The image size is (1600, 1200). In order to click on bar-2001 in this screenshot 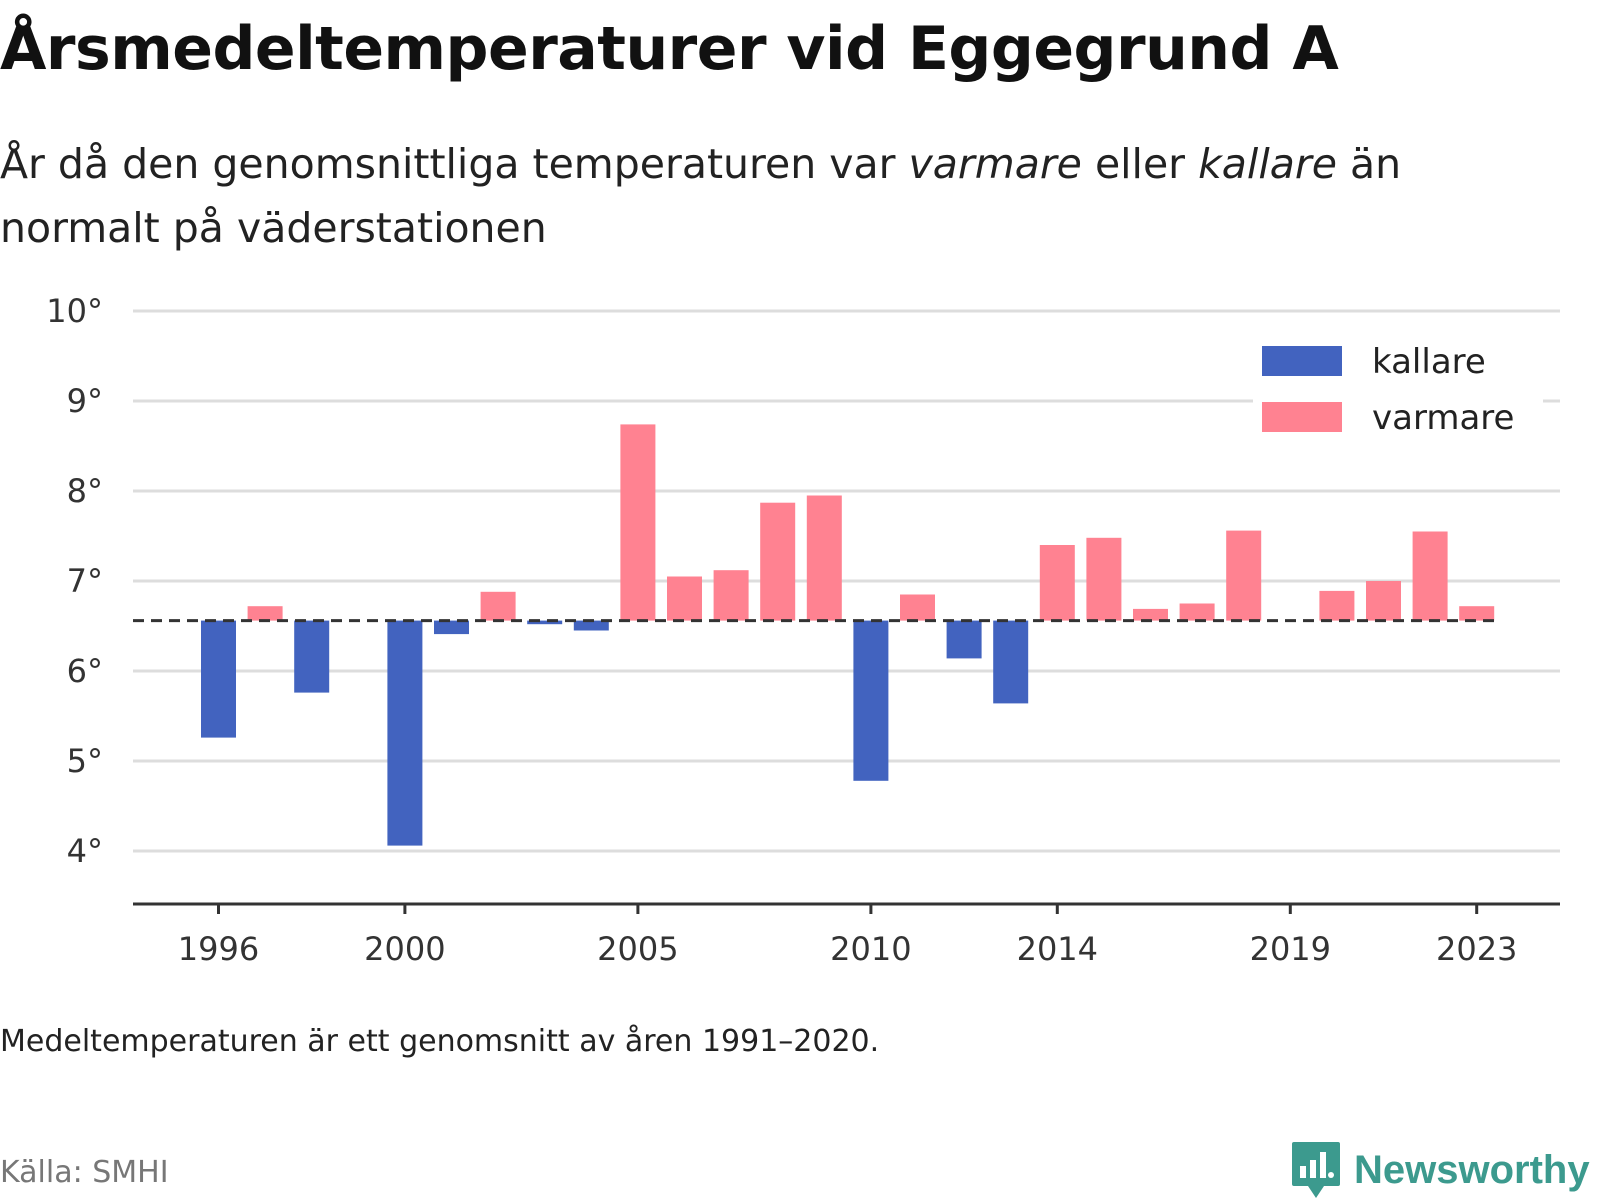, I will do `click(451, 627)`.